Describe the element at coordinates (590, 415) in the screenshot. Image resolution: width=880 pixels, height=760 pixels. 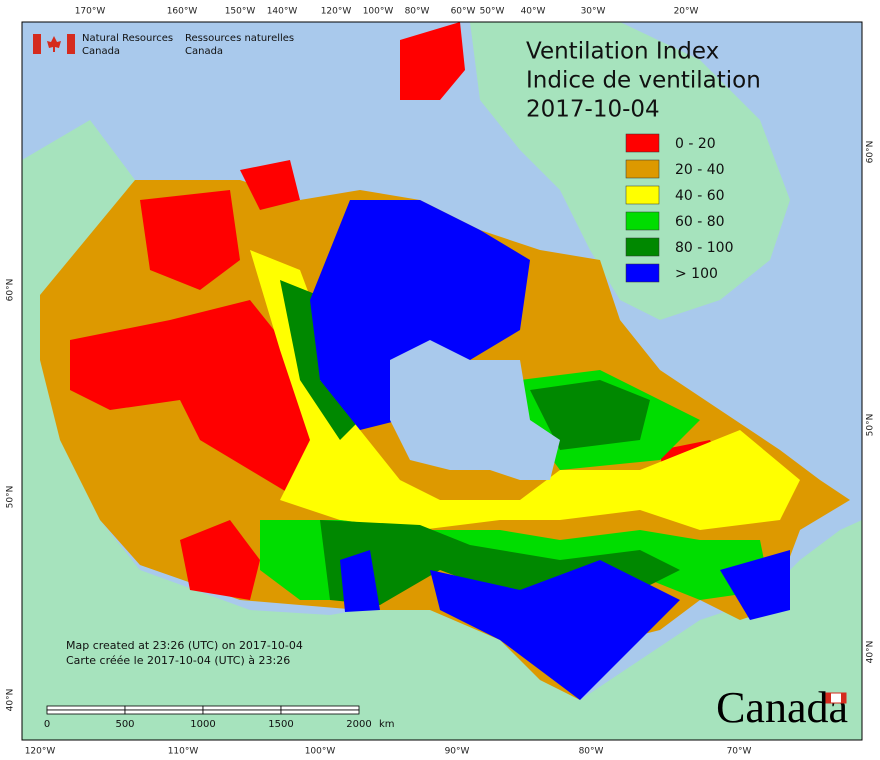
I see `zone-darkgreen` at that location.